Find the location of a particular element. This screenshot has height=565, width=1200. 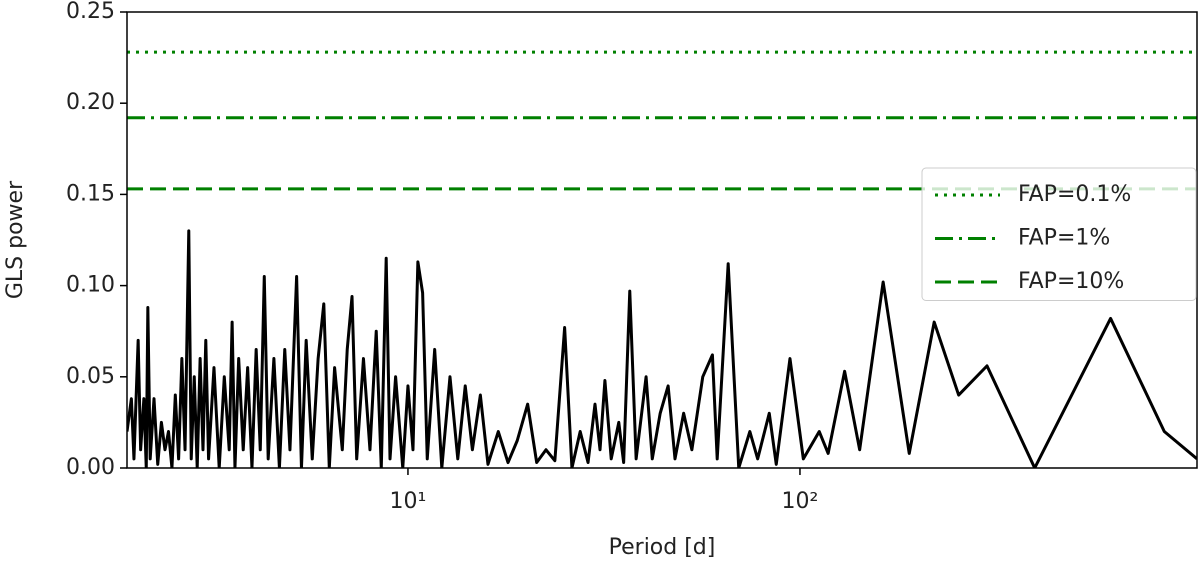

legend-label: FAP=10% is located at coordinates (1071, 281).